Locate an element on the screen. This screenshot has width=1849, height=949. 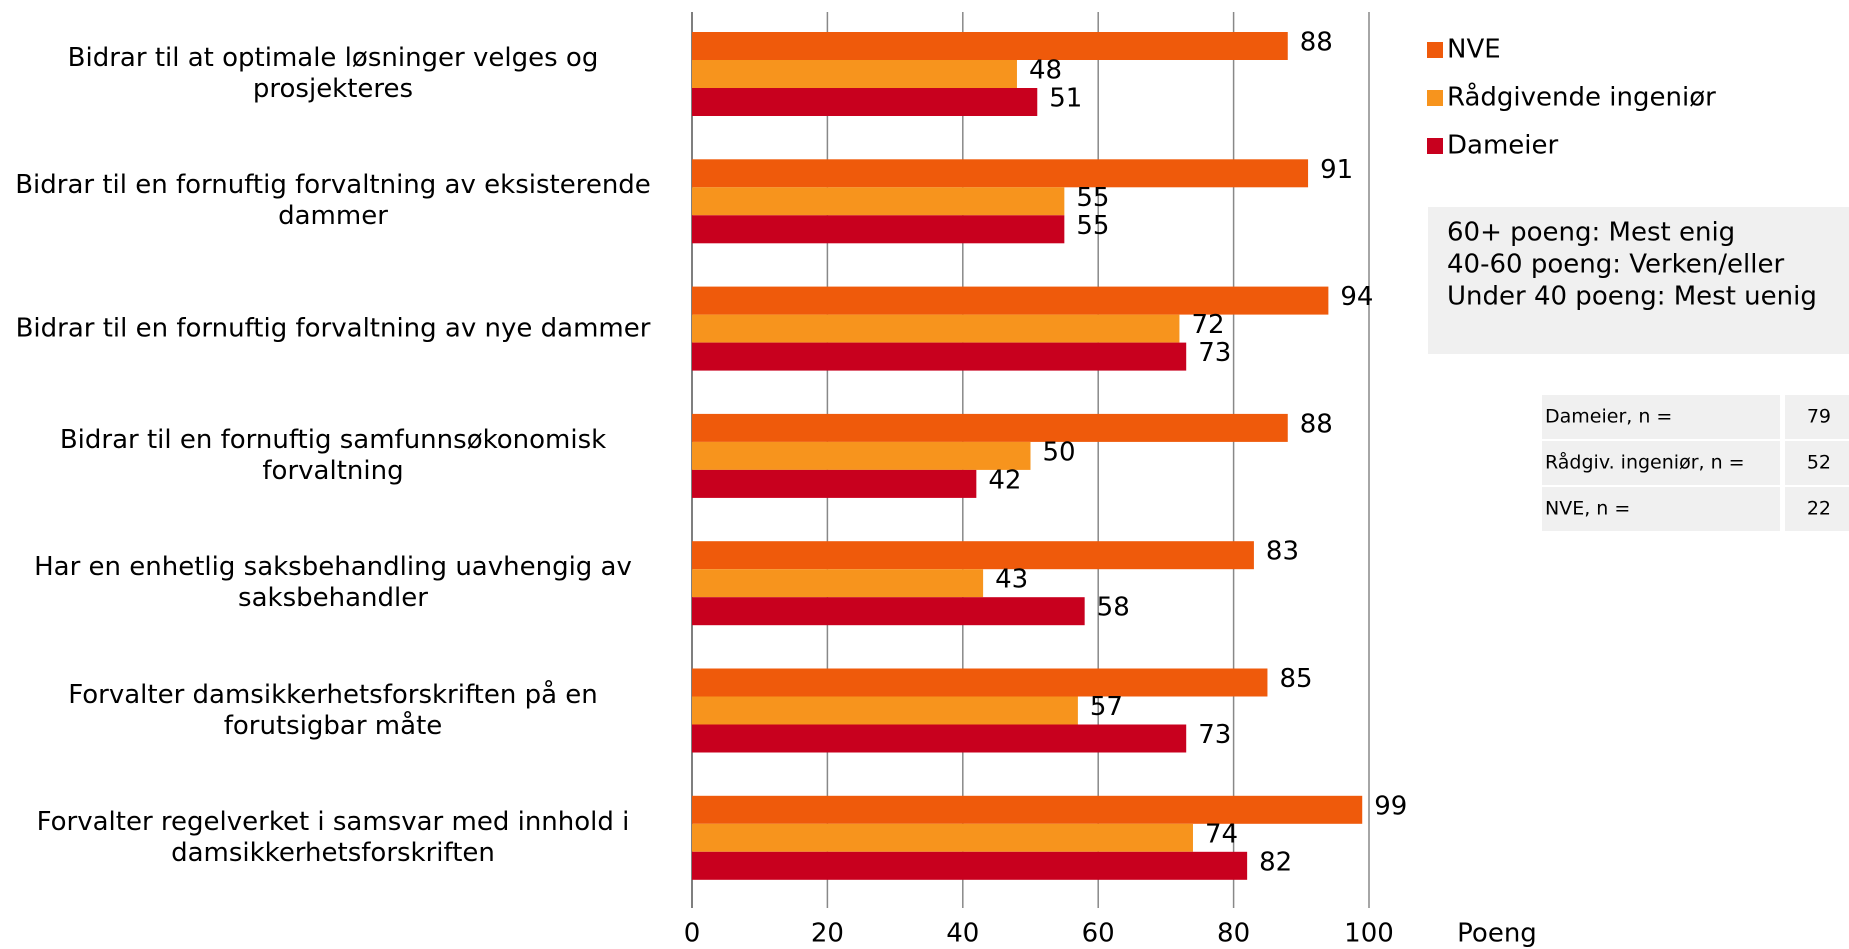
value-label: 43 is located at coordinates (1011, 580).